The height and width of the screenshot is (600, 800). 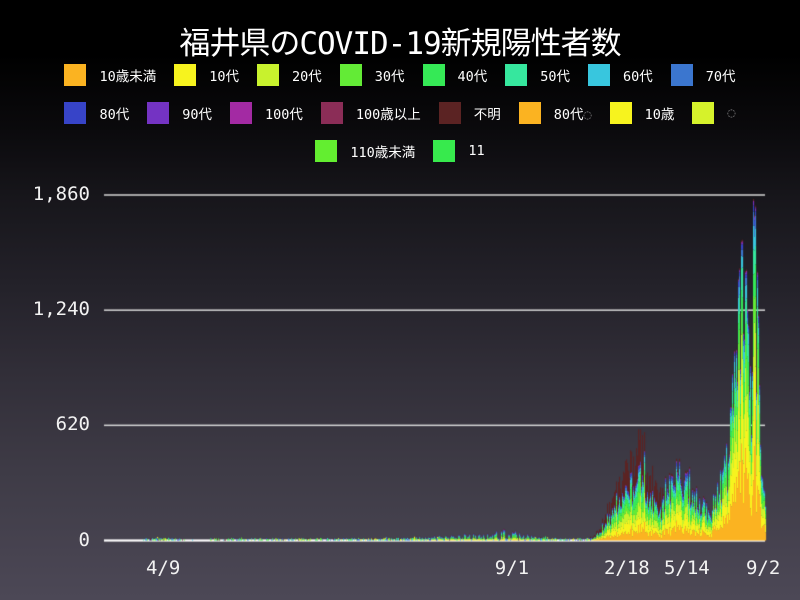 What do you see at coordinates (763, 568) in the screenshot?
I see `x-tick-label: 9/2` at bounding box center [763, 568].